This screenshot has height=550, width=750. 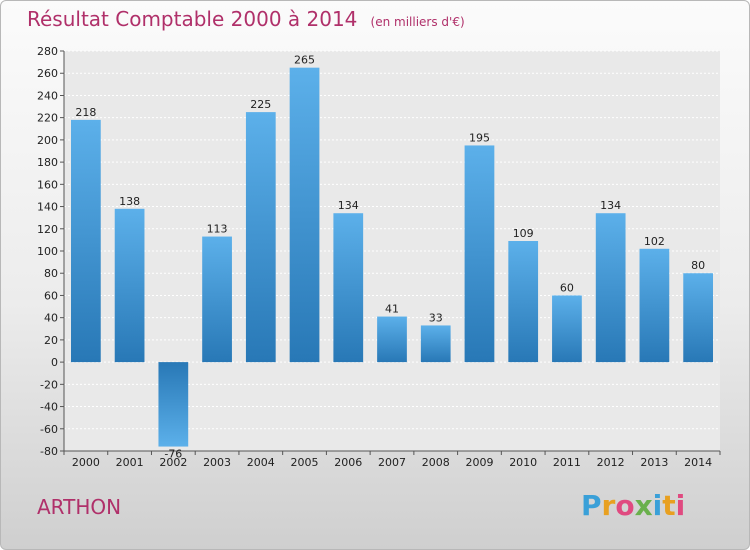 What do you see at coordinates (610, 205) in the screenshot?
I see `data-label-2012: 134` at bounding box center [610, 205].